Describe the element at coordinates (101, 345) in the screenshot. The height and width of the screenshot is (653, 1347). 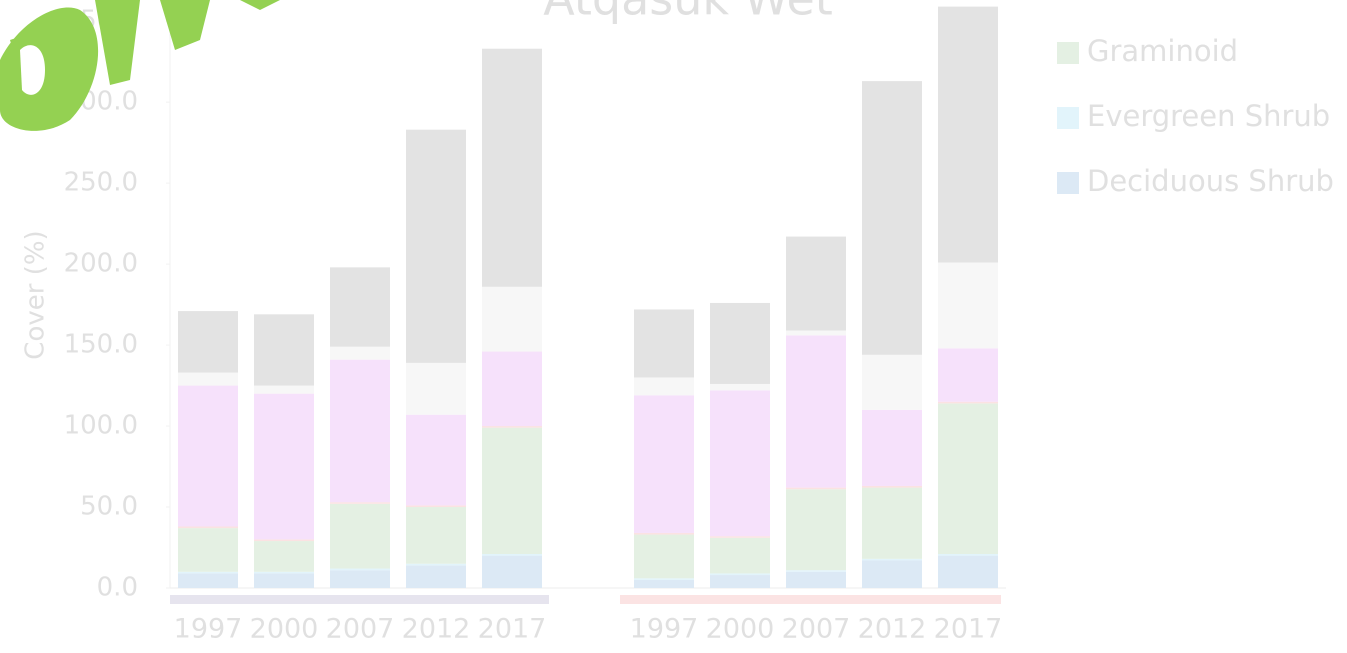
I see `y-tick-label: 150.0` at that location.